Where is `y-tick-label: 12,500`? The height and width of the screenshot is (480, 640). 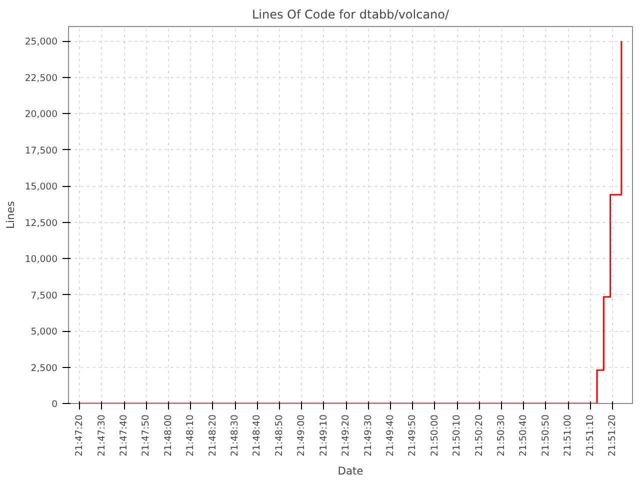 y-tick-label: 12,500 is located at coordinates (41, 223).